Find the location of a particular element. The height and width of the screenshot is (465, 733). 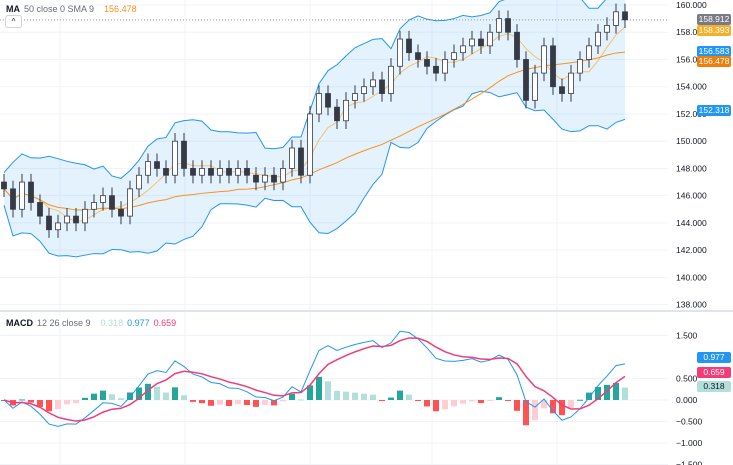

price-tag: 156.478 is located at coordinates (714, 61).